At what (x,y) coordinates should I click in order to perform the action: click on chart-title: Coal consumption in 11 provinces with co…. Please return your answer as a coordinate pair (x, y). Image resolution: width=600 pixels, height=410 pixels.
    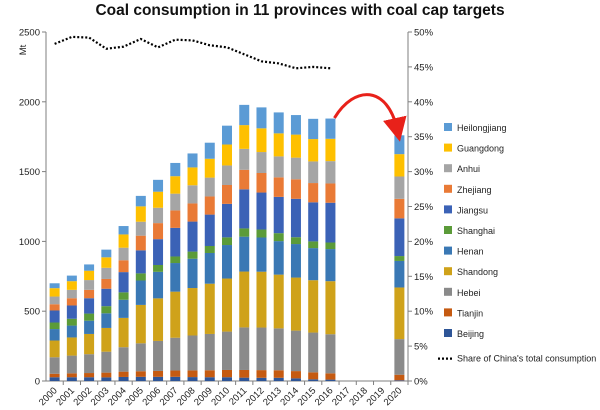
    Looking at the image, I should click on (300, 10).